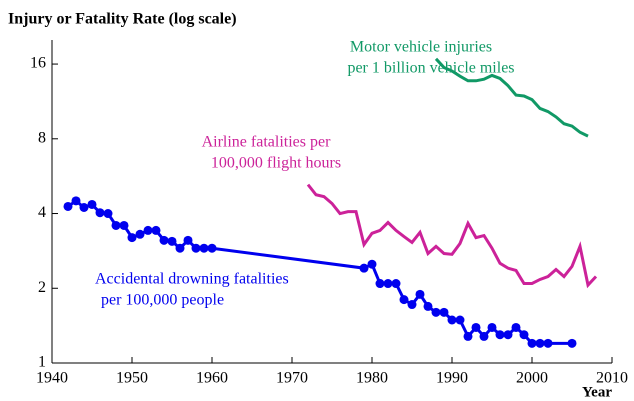  What do you see at coordinates (42, 287) in the screenshot?
I see `y-tick-label: 2` at bounding box center [42, 287].